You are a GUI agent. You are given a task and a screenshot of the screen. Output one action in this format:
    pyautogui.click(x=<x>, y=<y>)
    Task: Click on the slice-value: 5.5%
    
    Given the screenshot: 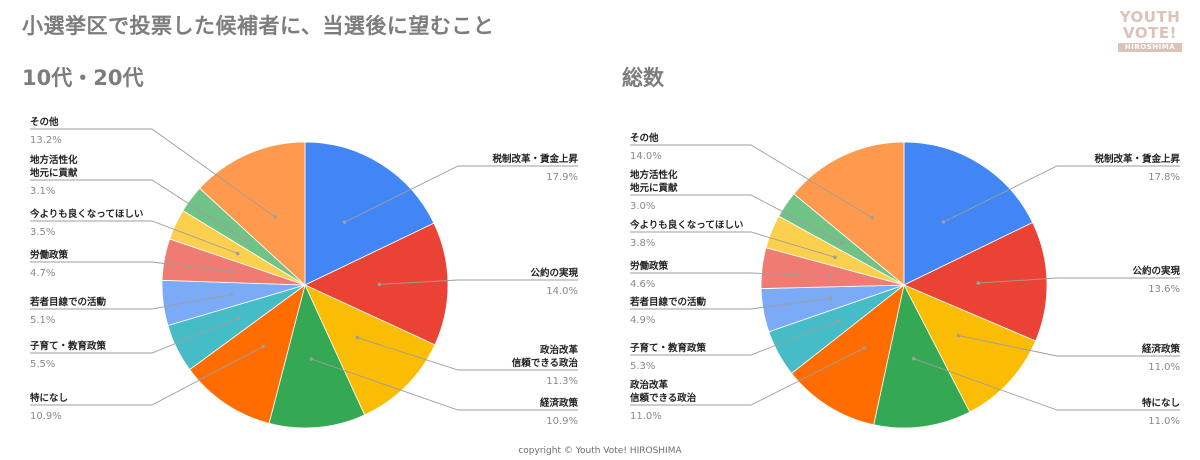 What is the action you would take?
    pyautogui.click(x=42, y=364)
    